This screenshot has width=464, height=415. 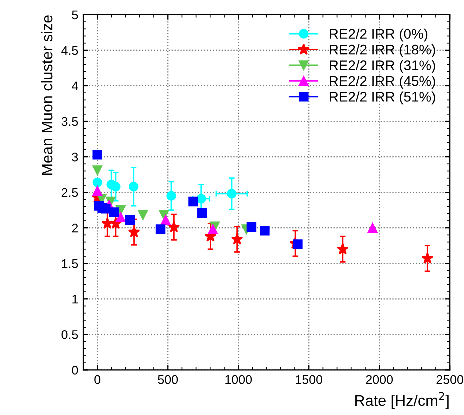 What do you see at coordinates (47, 96) in the screenshot?
I see `y-axis-title: Mean Muon cluster size` at bounding box center [47, 96].